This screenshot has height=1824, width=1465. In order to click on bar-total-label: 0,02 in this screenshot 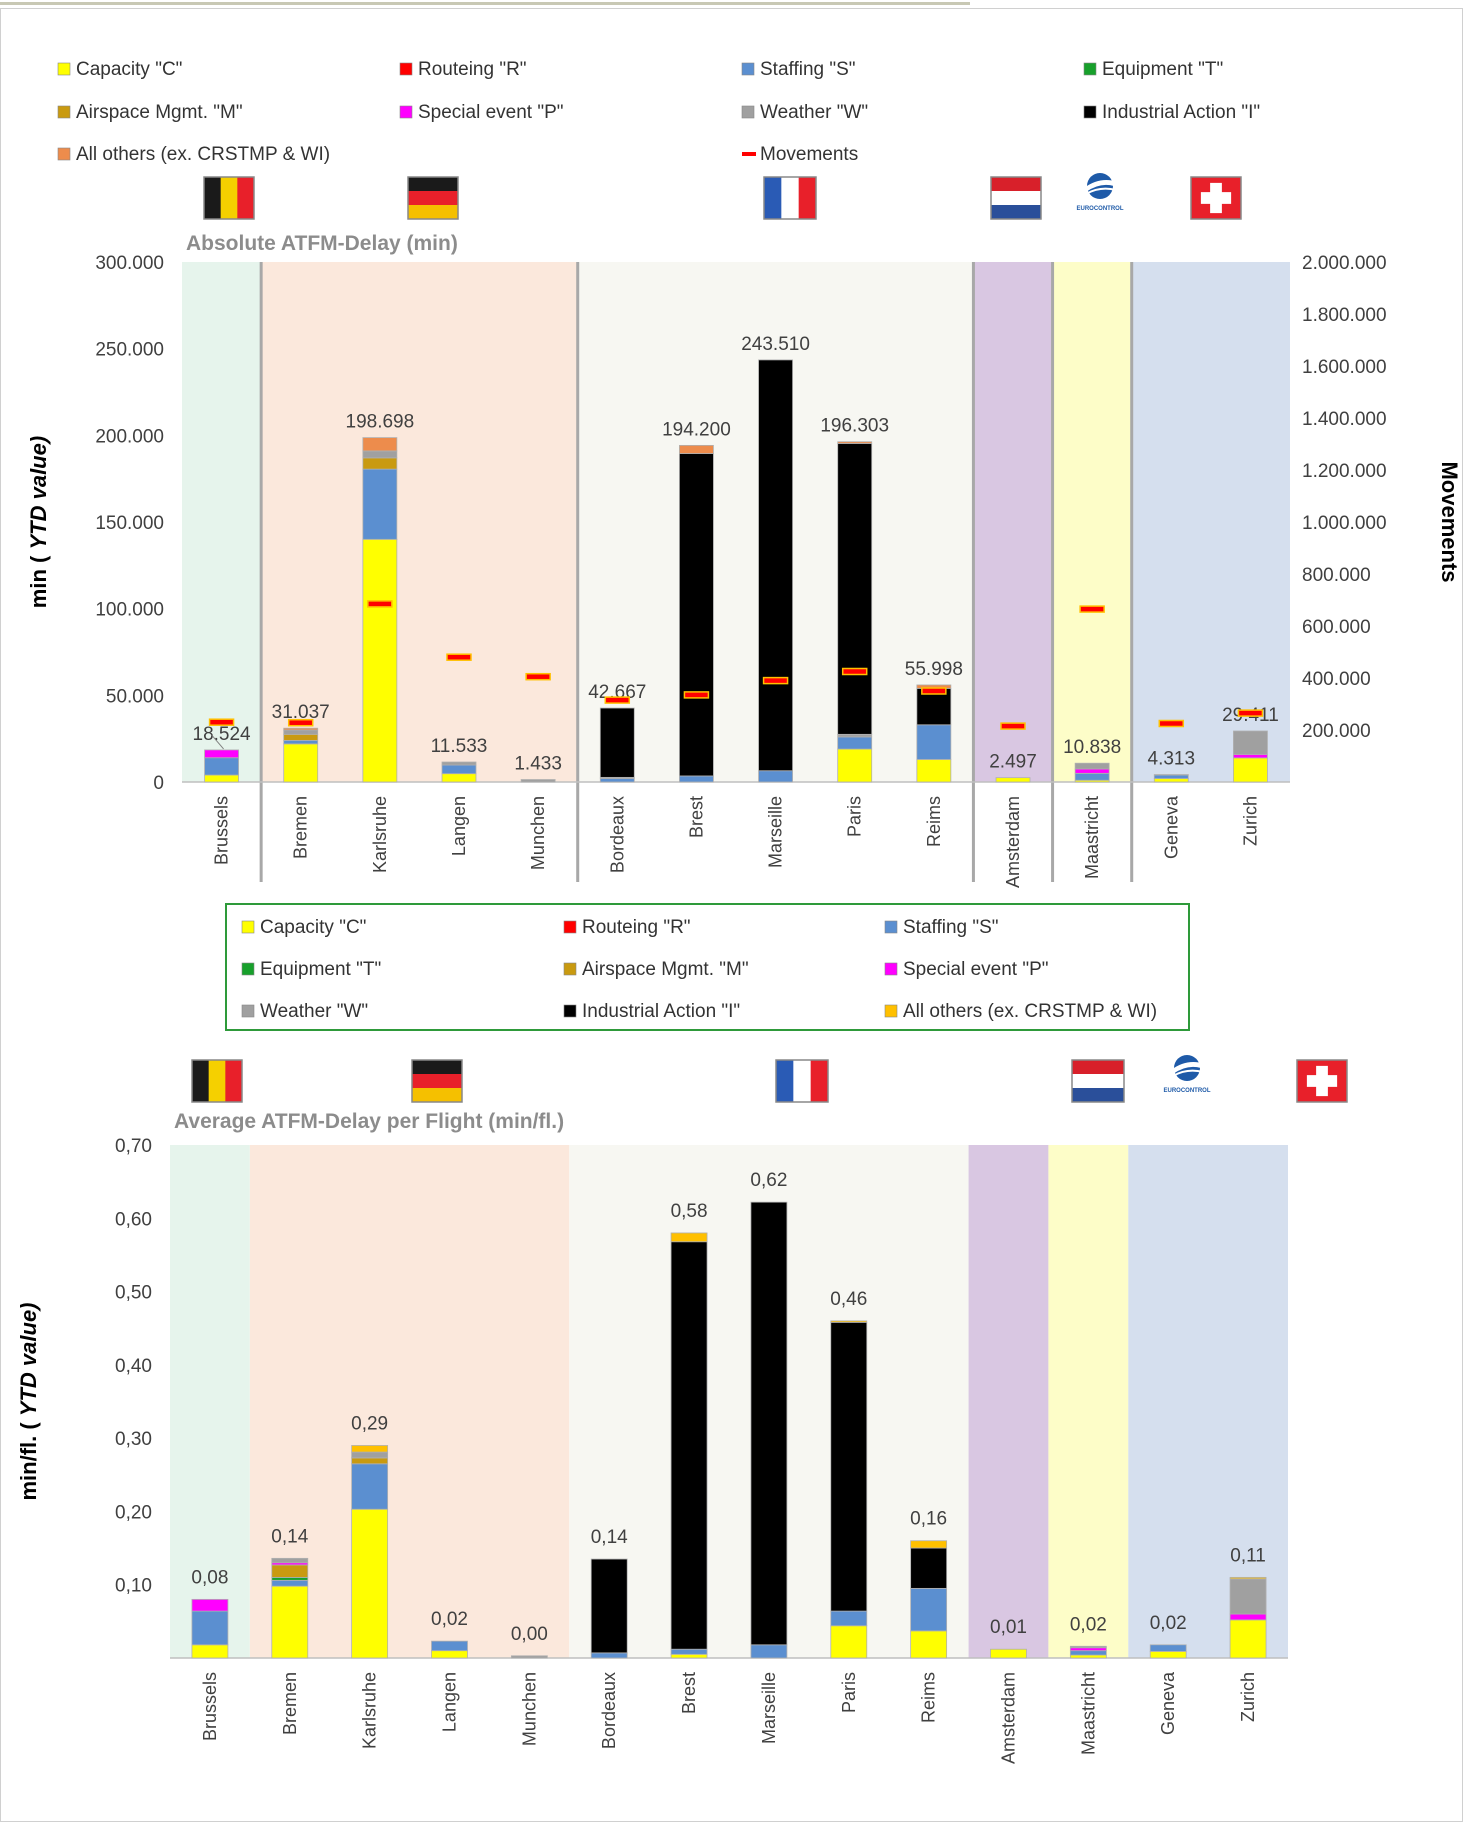, I will do `click(1088, 1624)`.